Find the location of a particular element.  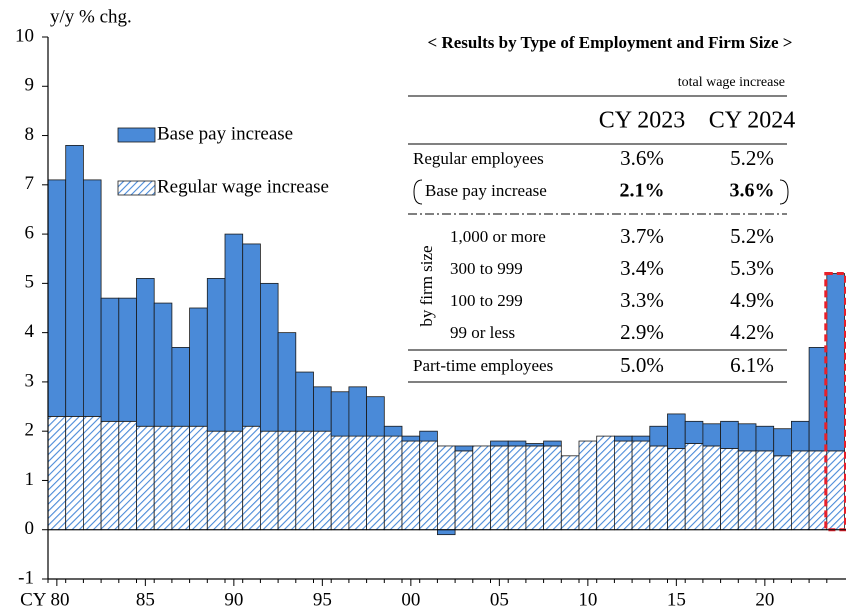

y-tick-label: 6 is located at coordinates (30, 232).